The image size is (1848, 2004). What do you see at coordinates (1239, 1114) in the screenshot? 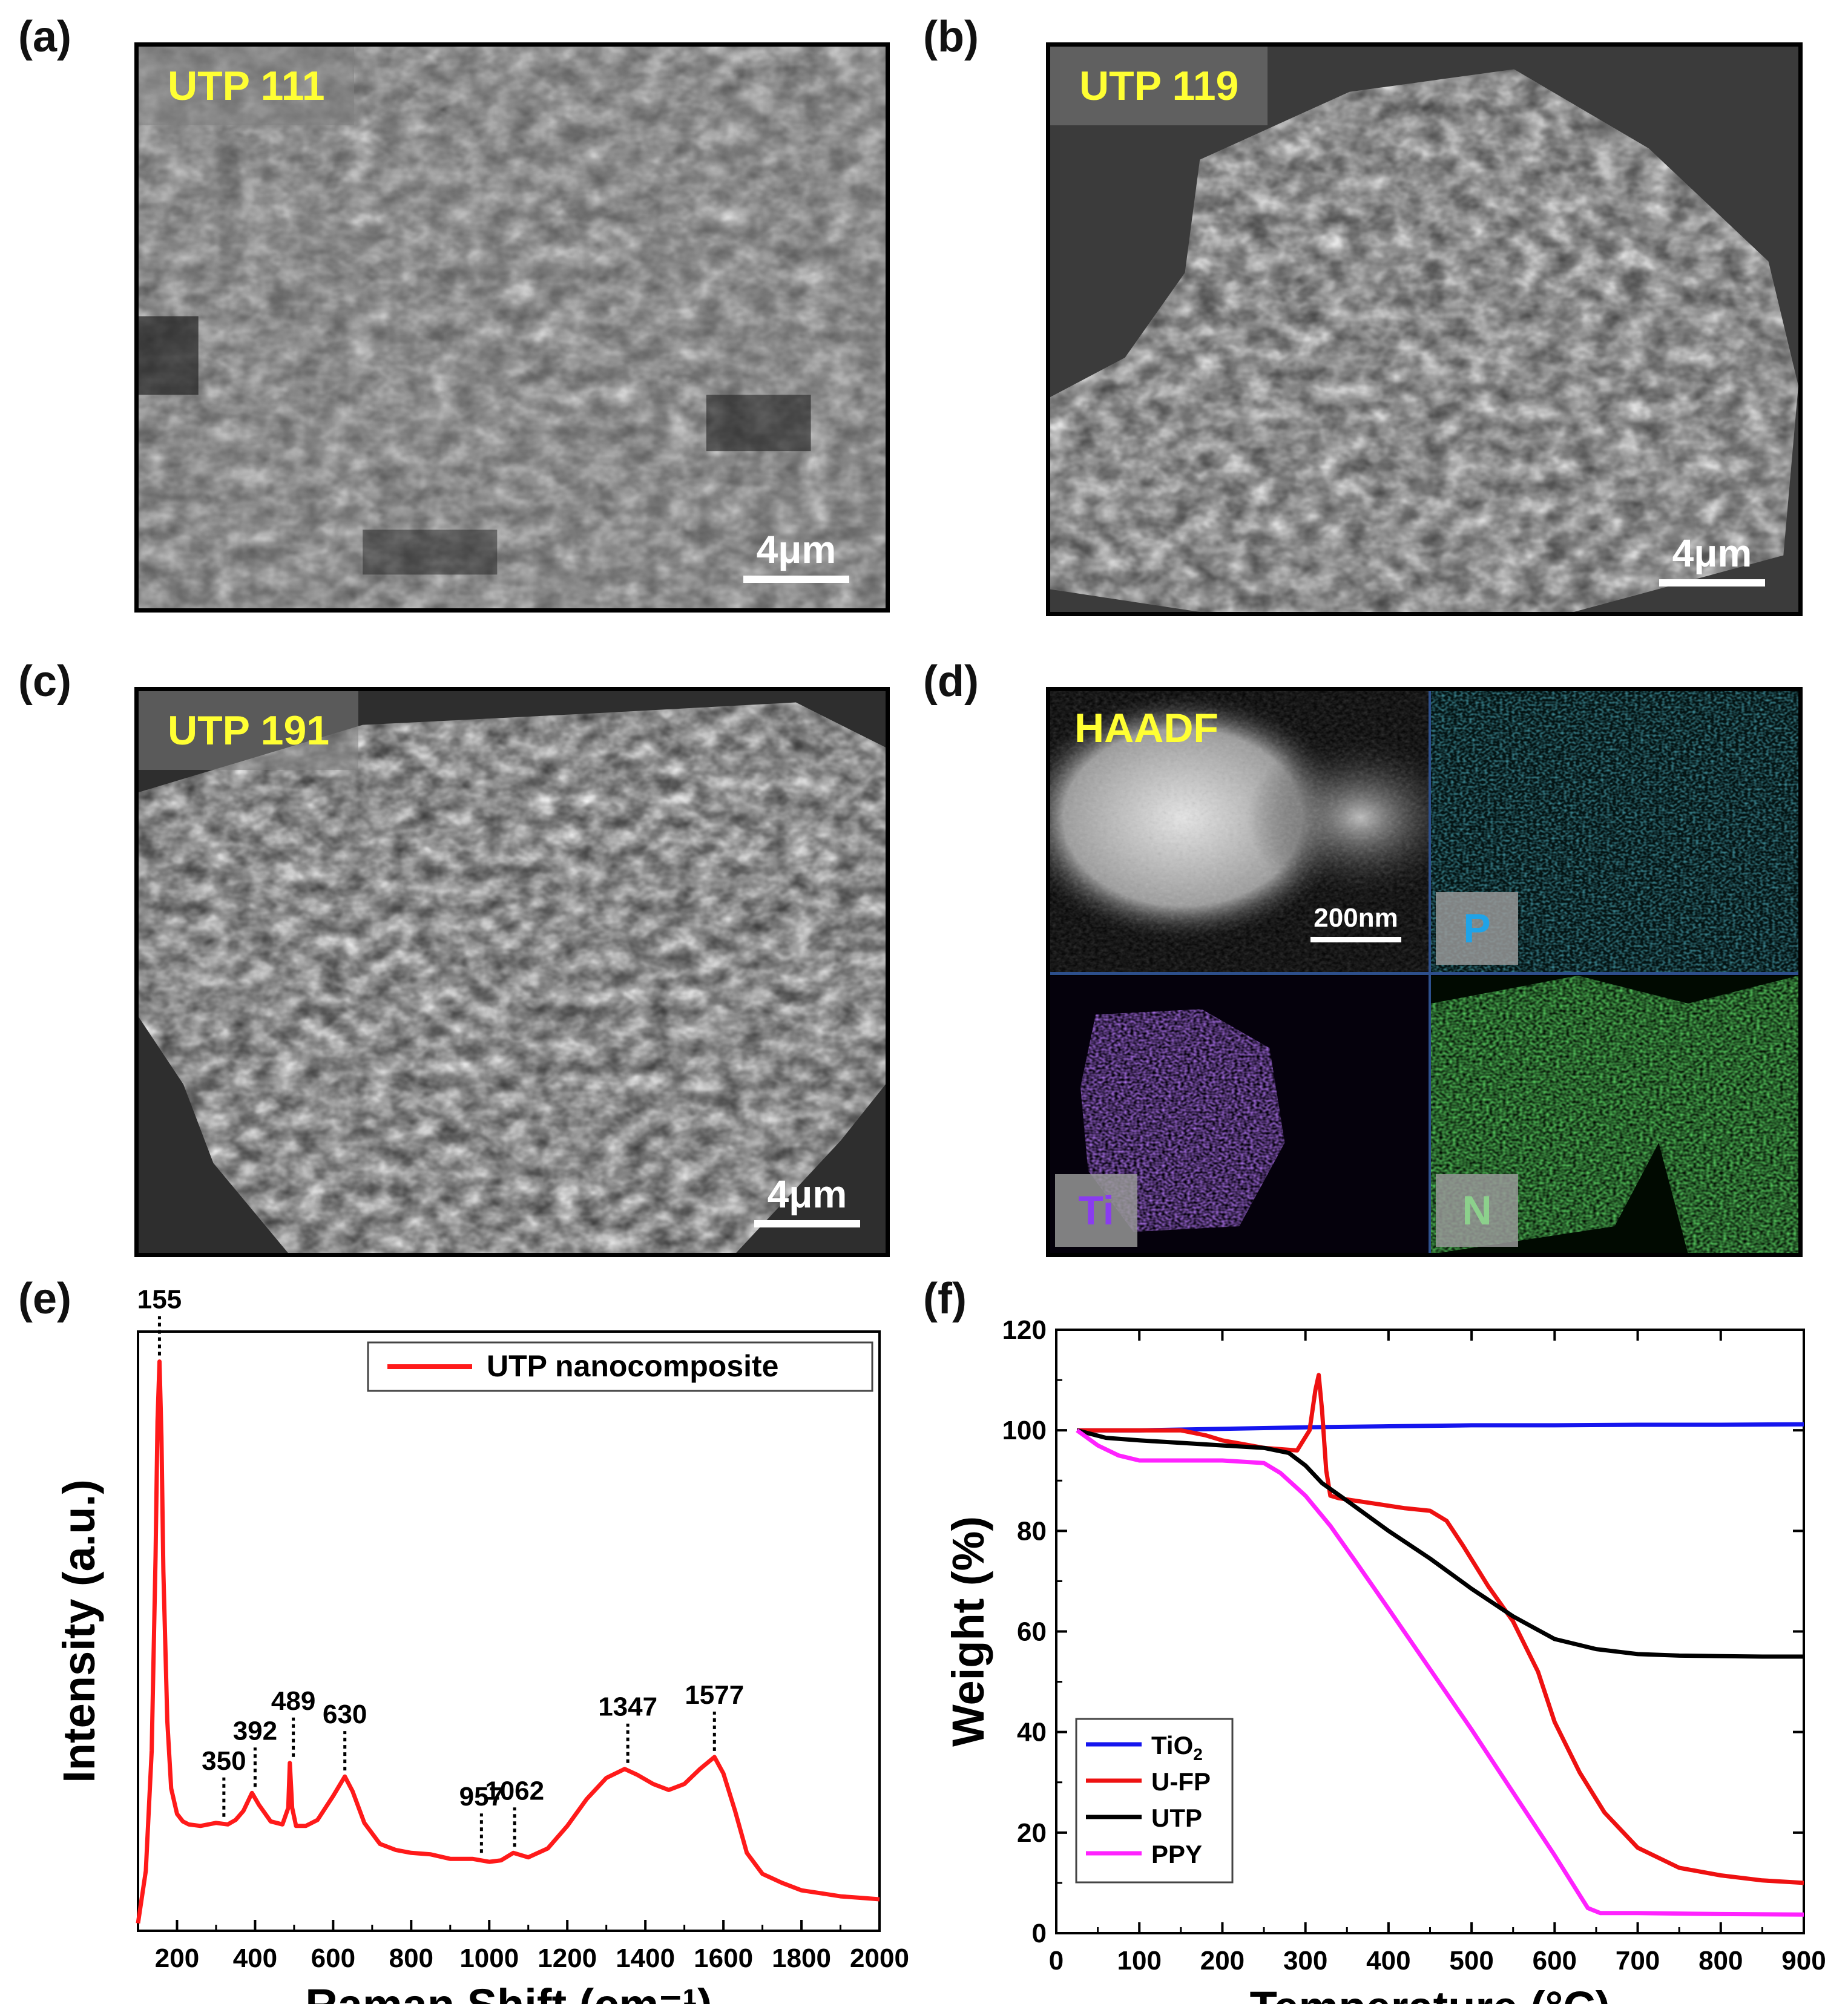
I see `ti-map: Ti` at bounding box center [1239, 1114].